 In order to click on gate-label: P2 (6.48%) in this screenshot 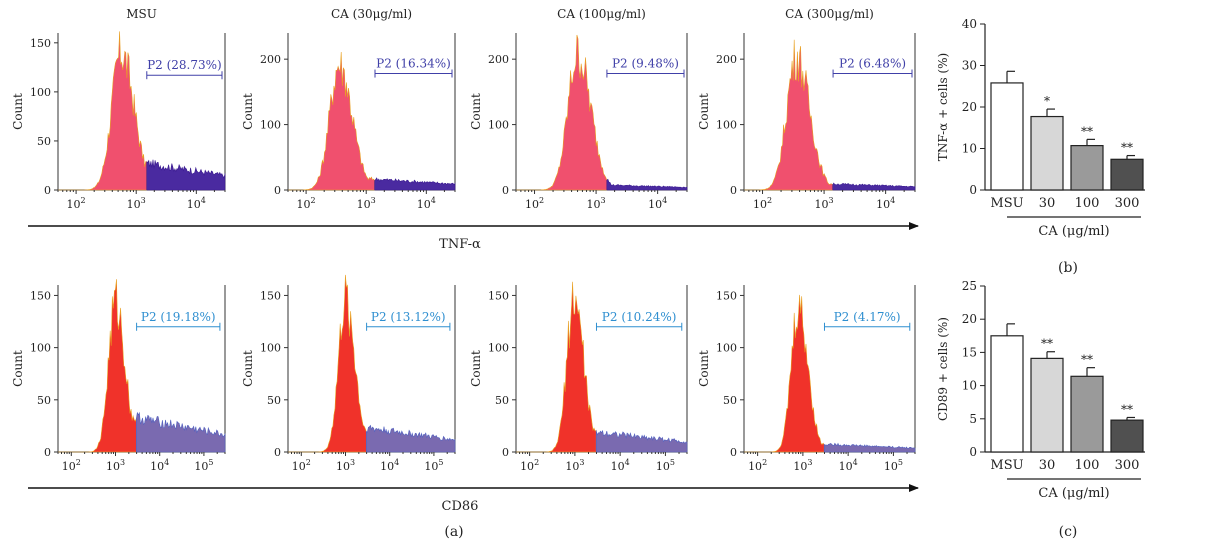, I will do `click(872, 64)`.